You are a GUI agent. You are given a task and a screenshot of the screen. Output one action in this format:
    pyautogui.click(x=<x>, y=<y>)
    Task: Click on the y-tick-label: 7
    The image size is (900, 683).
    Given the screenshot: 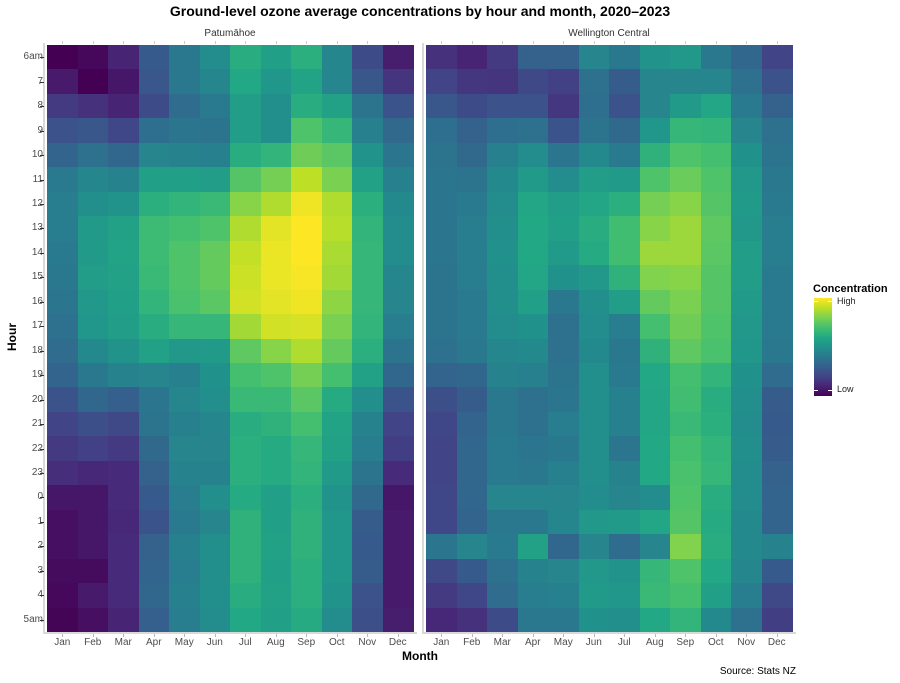 What is the action you would take?
    pyautogui.click(x=40, y=81)
    